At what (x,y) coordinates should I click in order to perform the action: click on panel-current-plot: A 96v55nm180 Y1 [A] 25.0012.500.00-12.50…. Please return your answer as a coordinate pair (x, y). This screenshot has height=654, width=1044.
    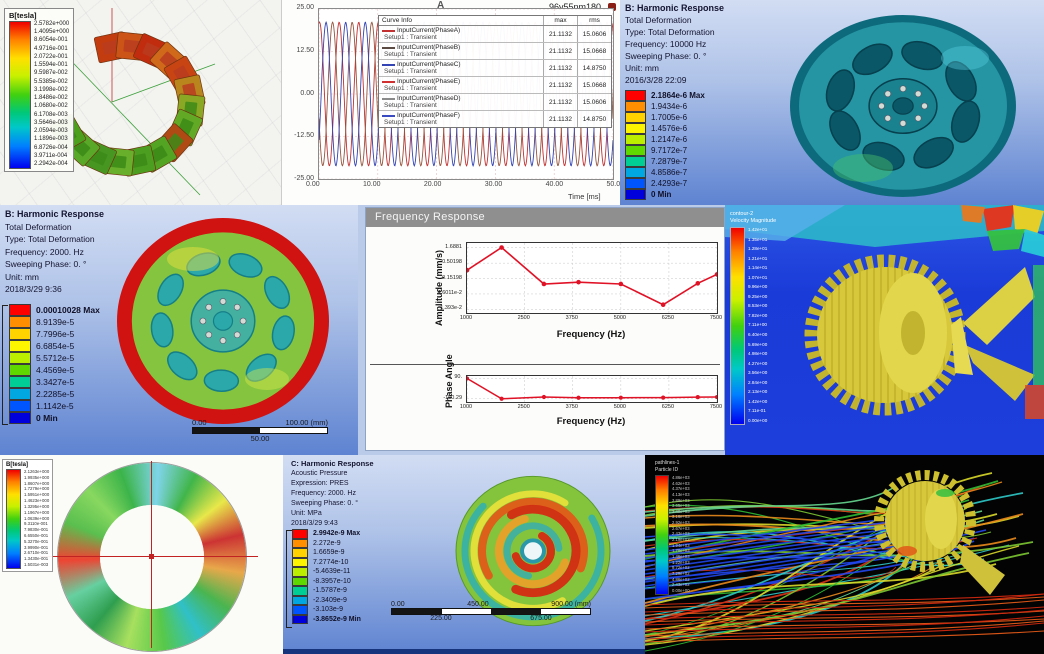
    Looking at the image, I should click on (451, 102).